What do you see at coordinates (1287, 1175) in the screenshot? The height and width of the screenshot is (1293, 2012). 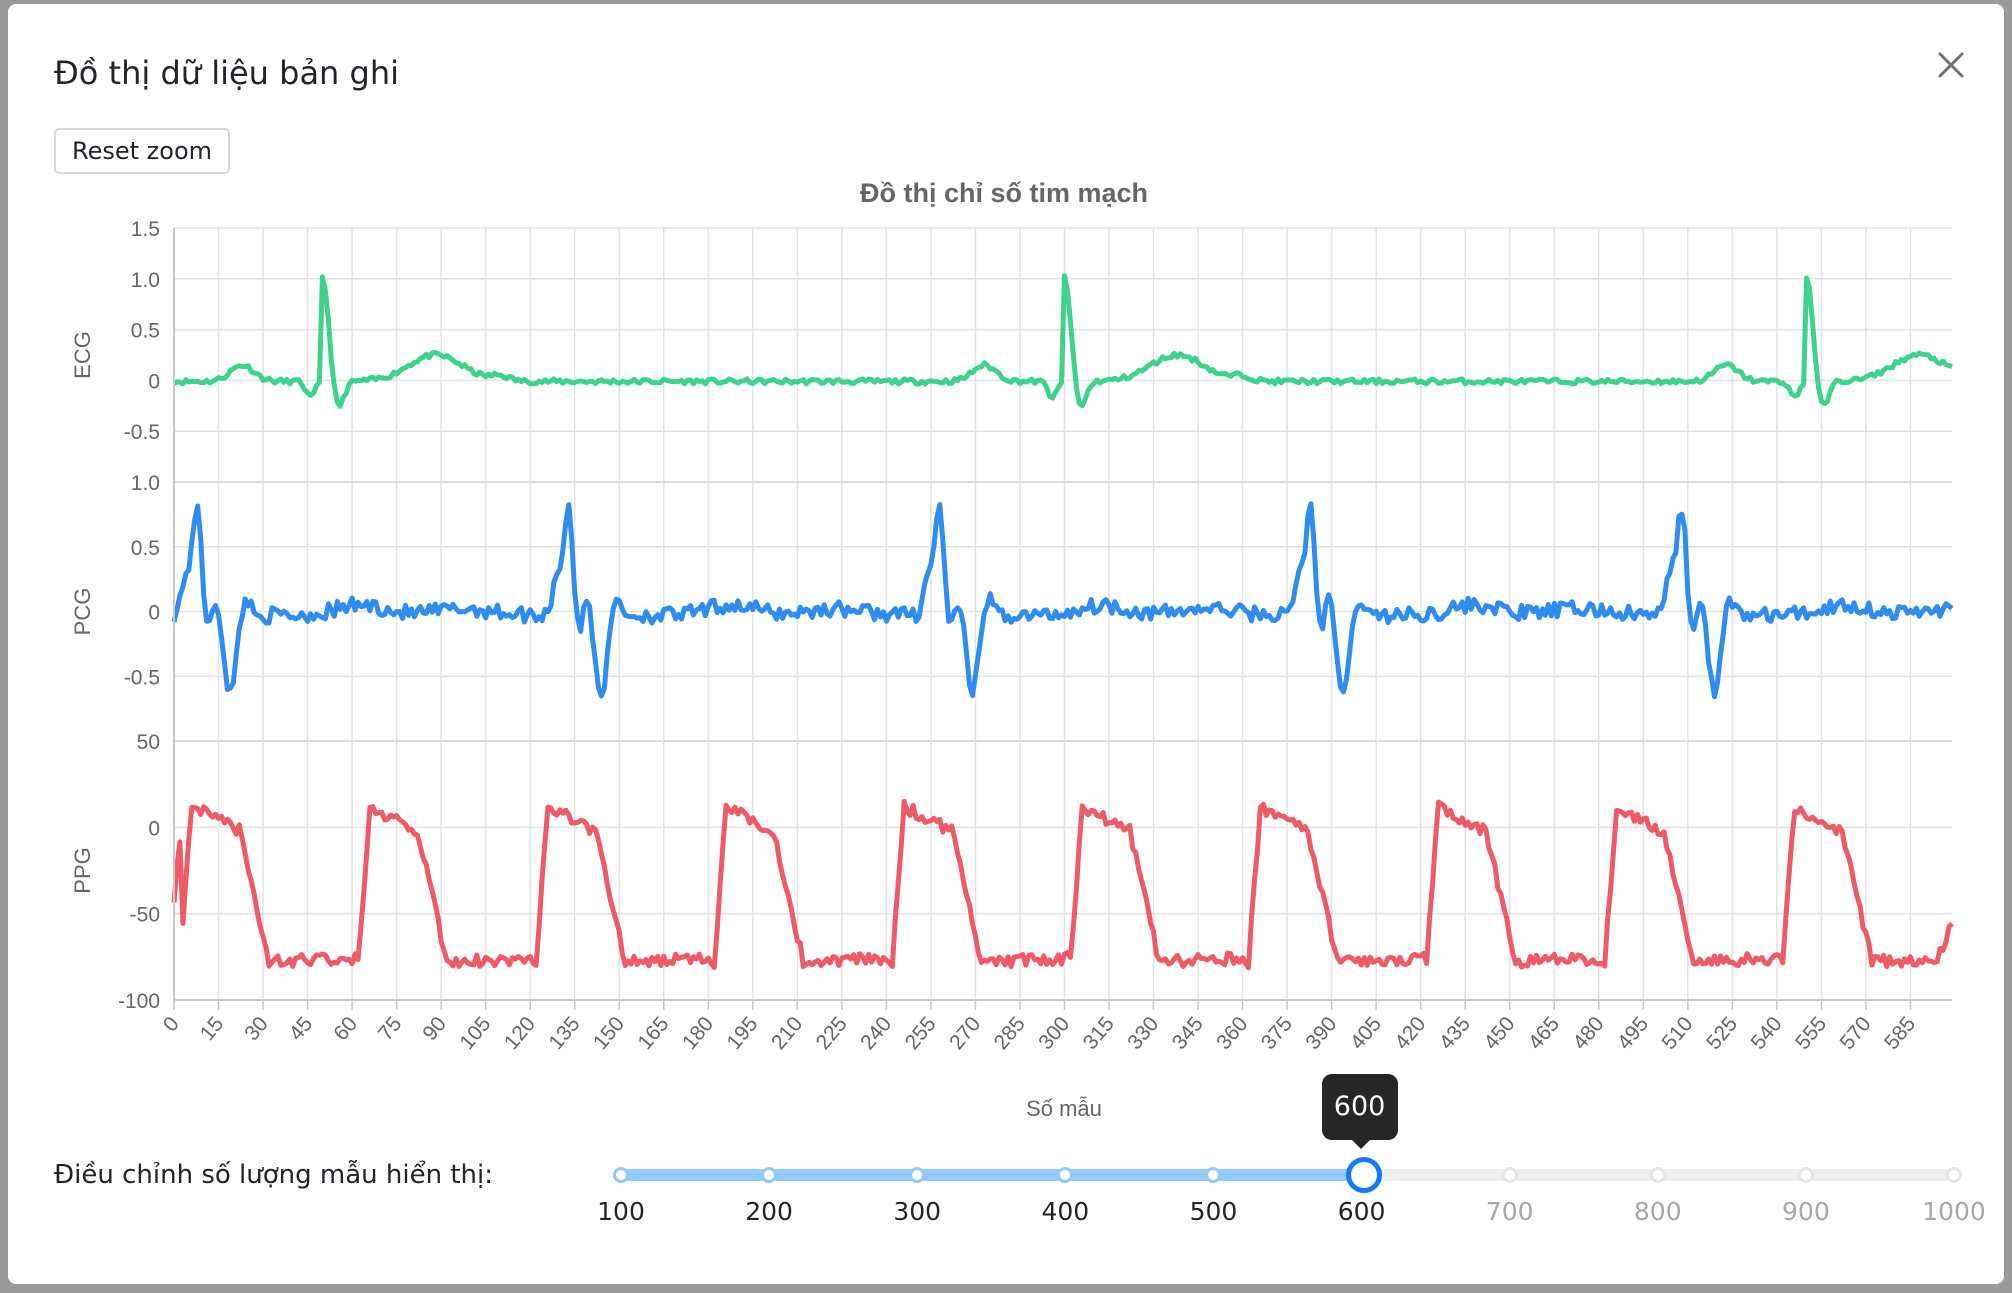 I see `slider-rail` at bounding box center [1287, 1175].